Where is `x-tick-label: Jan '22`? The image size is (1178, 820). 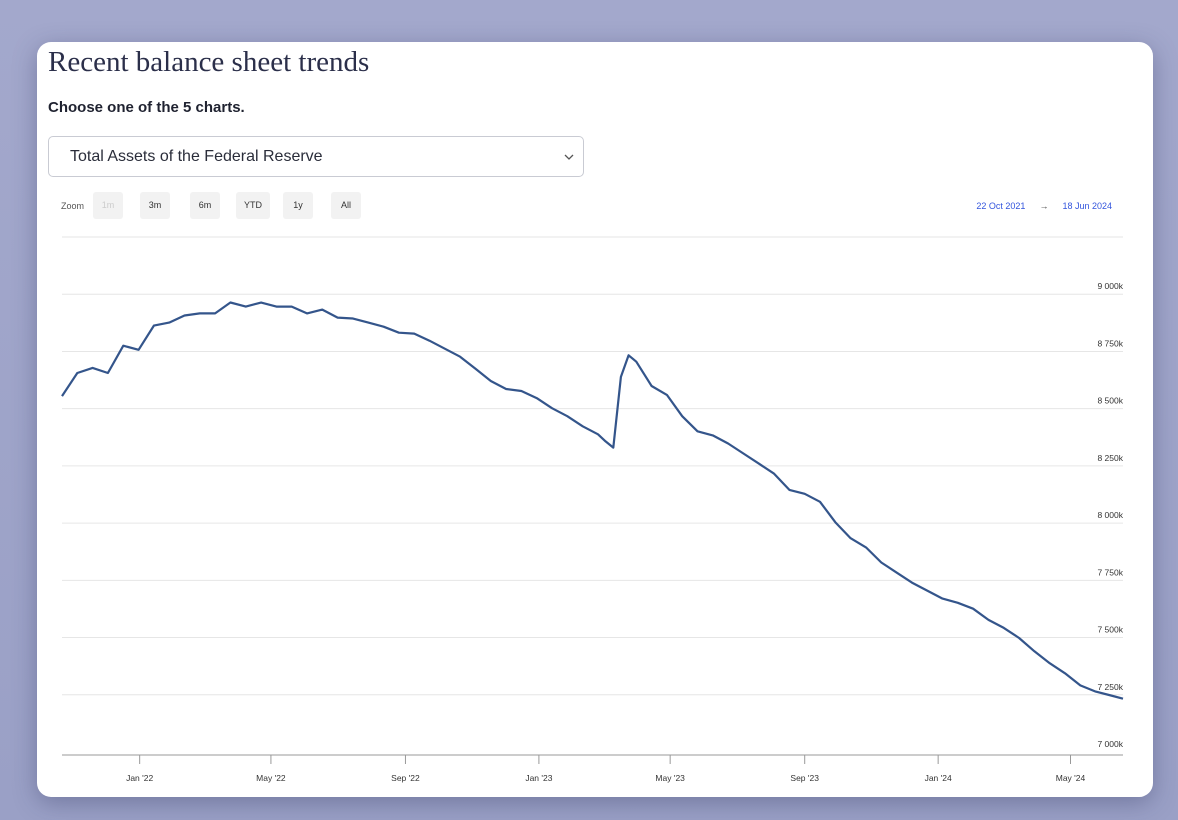
x-tick-label: Jan '22 is located at coordinates (139, 778).